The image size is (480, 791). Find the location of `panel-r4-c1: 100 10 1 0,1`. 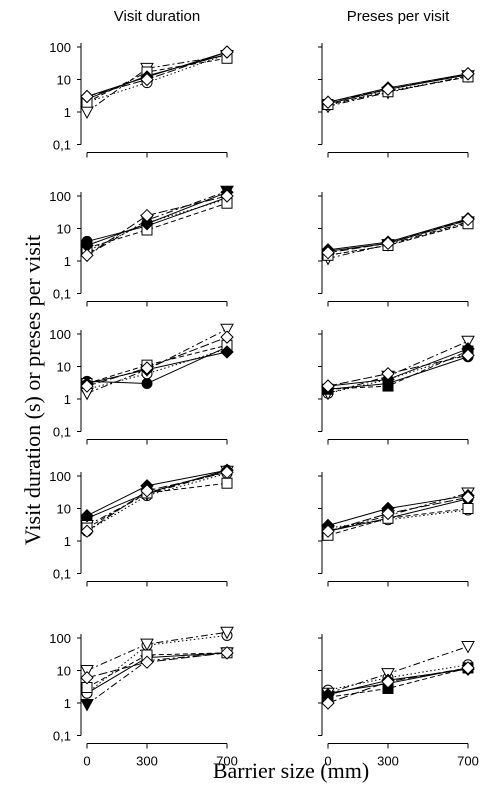

panel-r4-c1: 100 10 1 0,1 is located at coordinates (141, 525).